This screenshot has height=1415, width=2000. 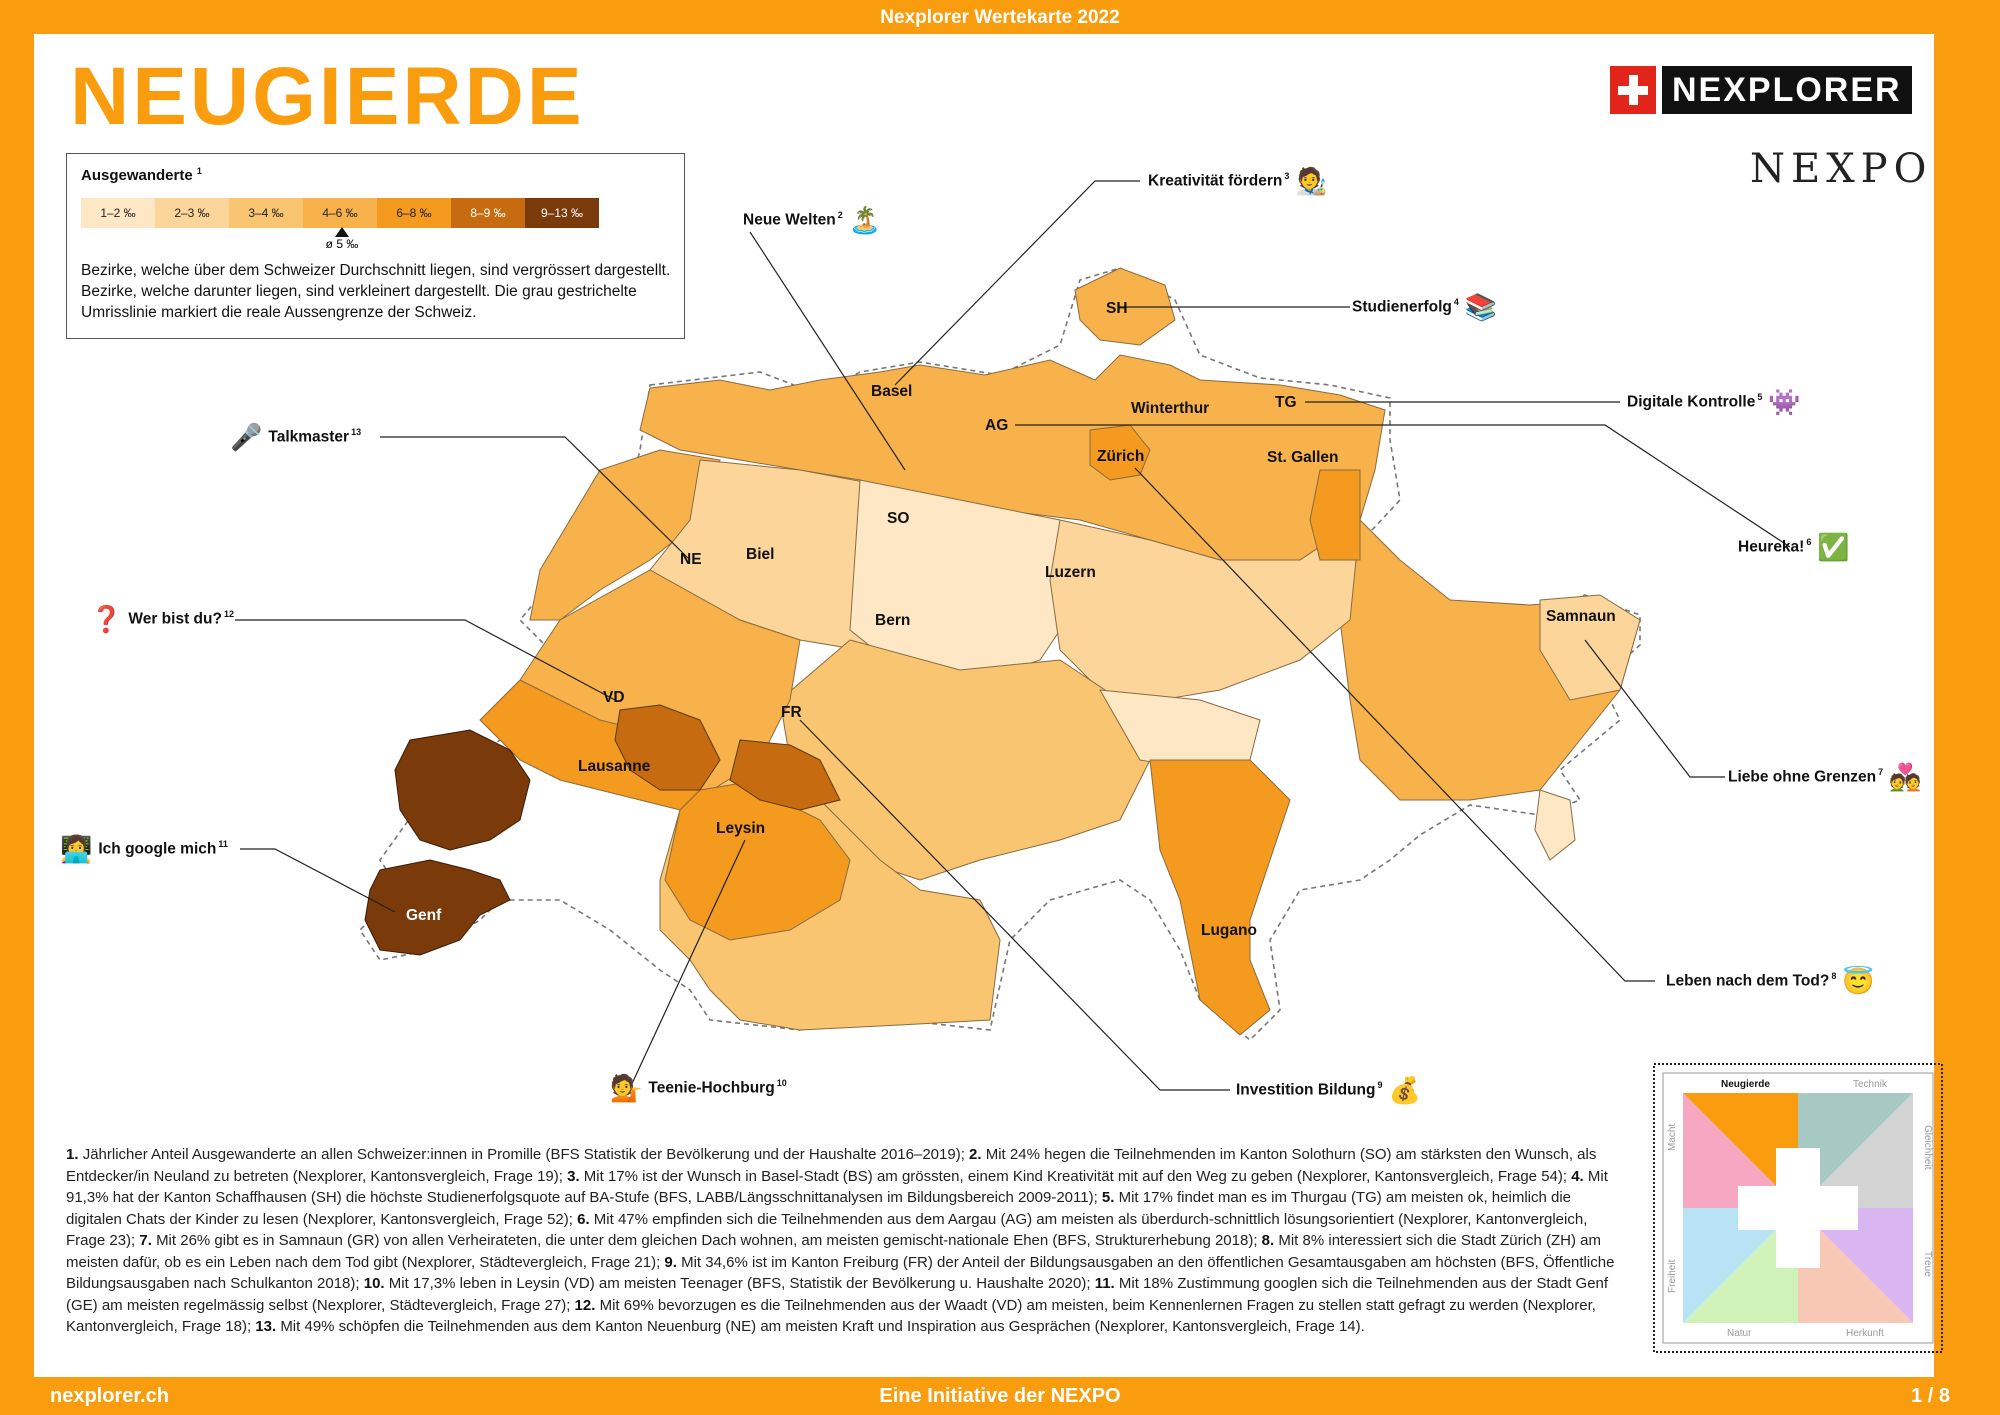 What do you see at coordinates (1286, 402) in the screenshot?
I see `map-label-tg: TG` at bounding box center [1286, 402].